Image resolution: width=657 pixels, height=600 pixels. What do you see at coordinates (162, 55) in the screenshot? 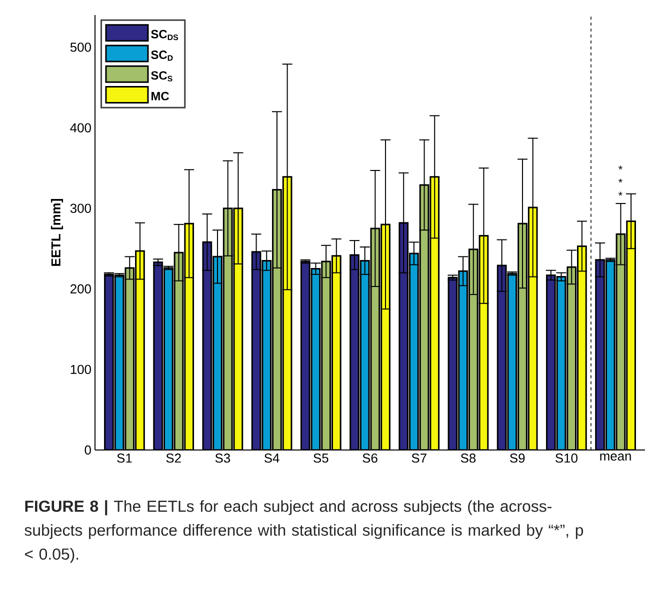
I see `legend-label: SC$_{D}$` at bounding box center [162, 55].